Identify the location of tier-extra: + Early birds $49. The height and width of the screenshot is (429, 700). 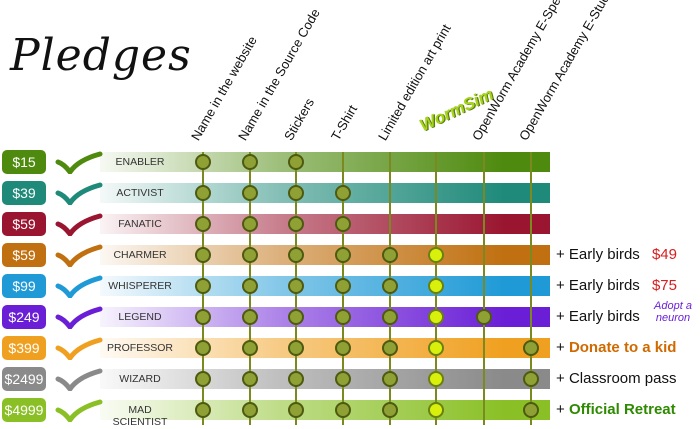
(616, 254).